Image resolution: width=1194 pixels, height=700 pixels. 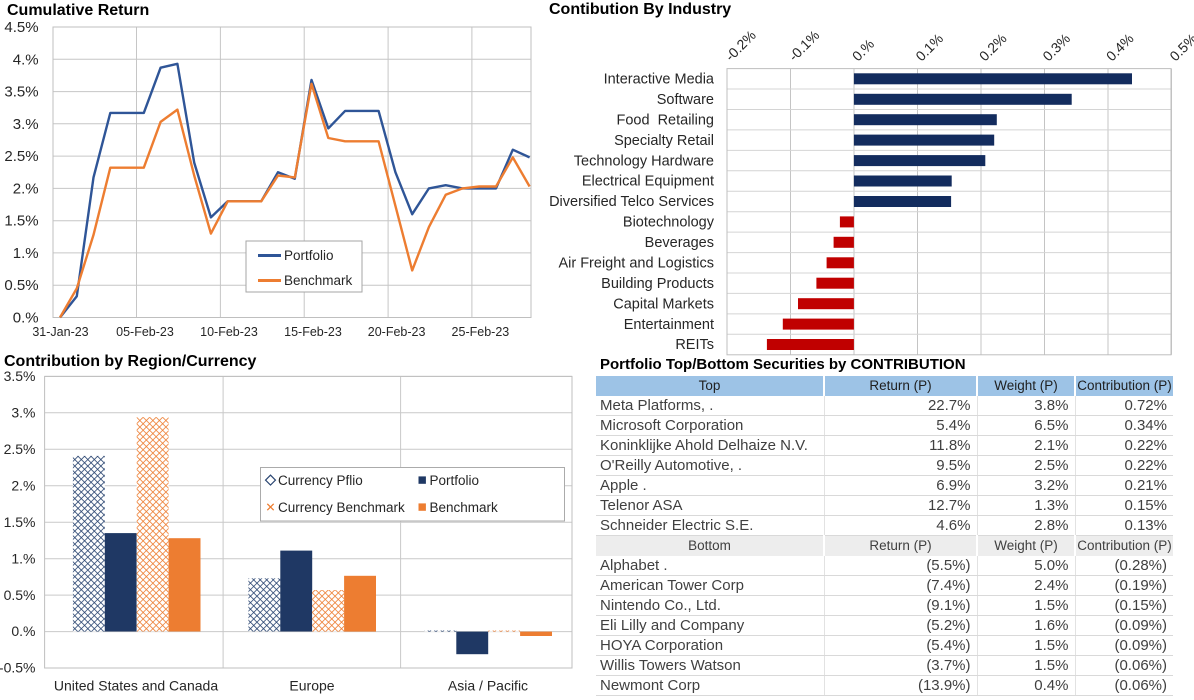 I want to click on svg-text: Specialty Retail, so click(x=664, y=141).